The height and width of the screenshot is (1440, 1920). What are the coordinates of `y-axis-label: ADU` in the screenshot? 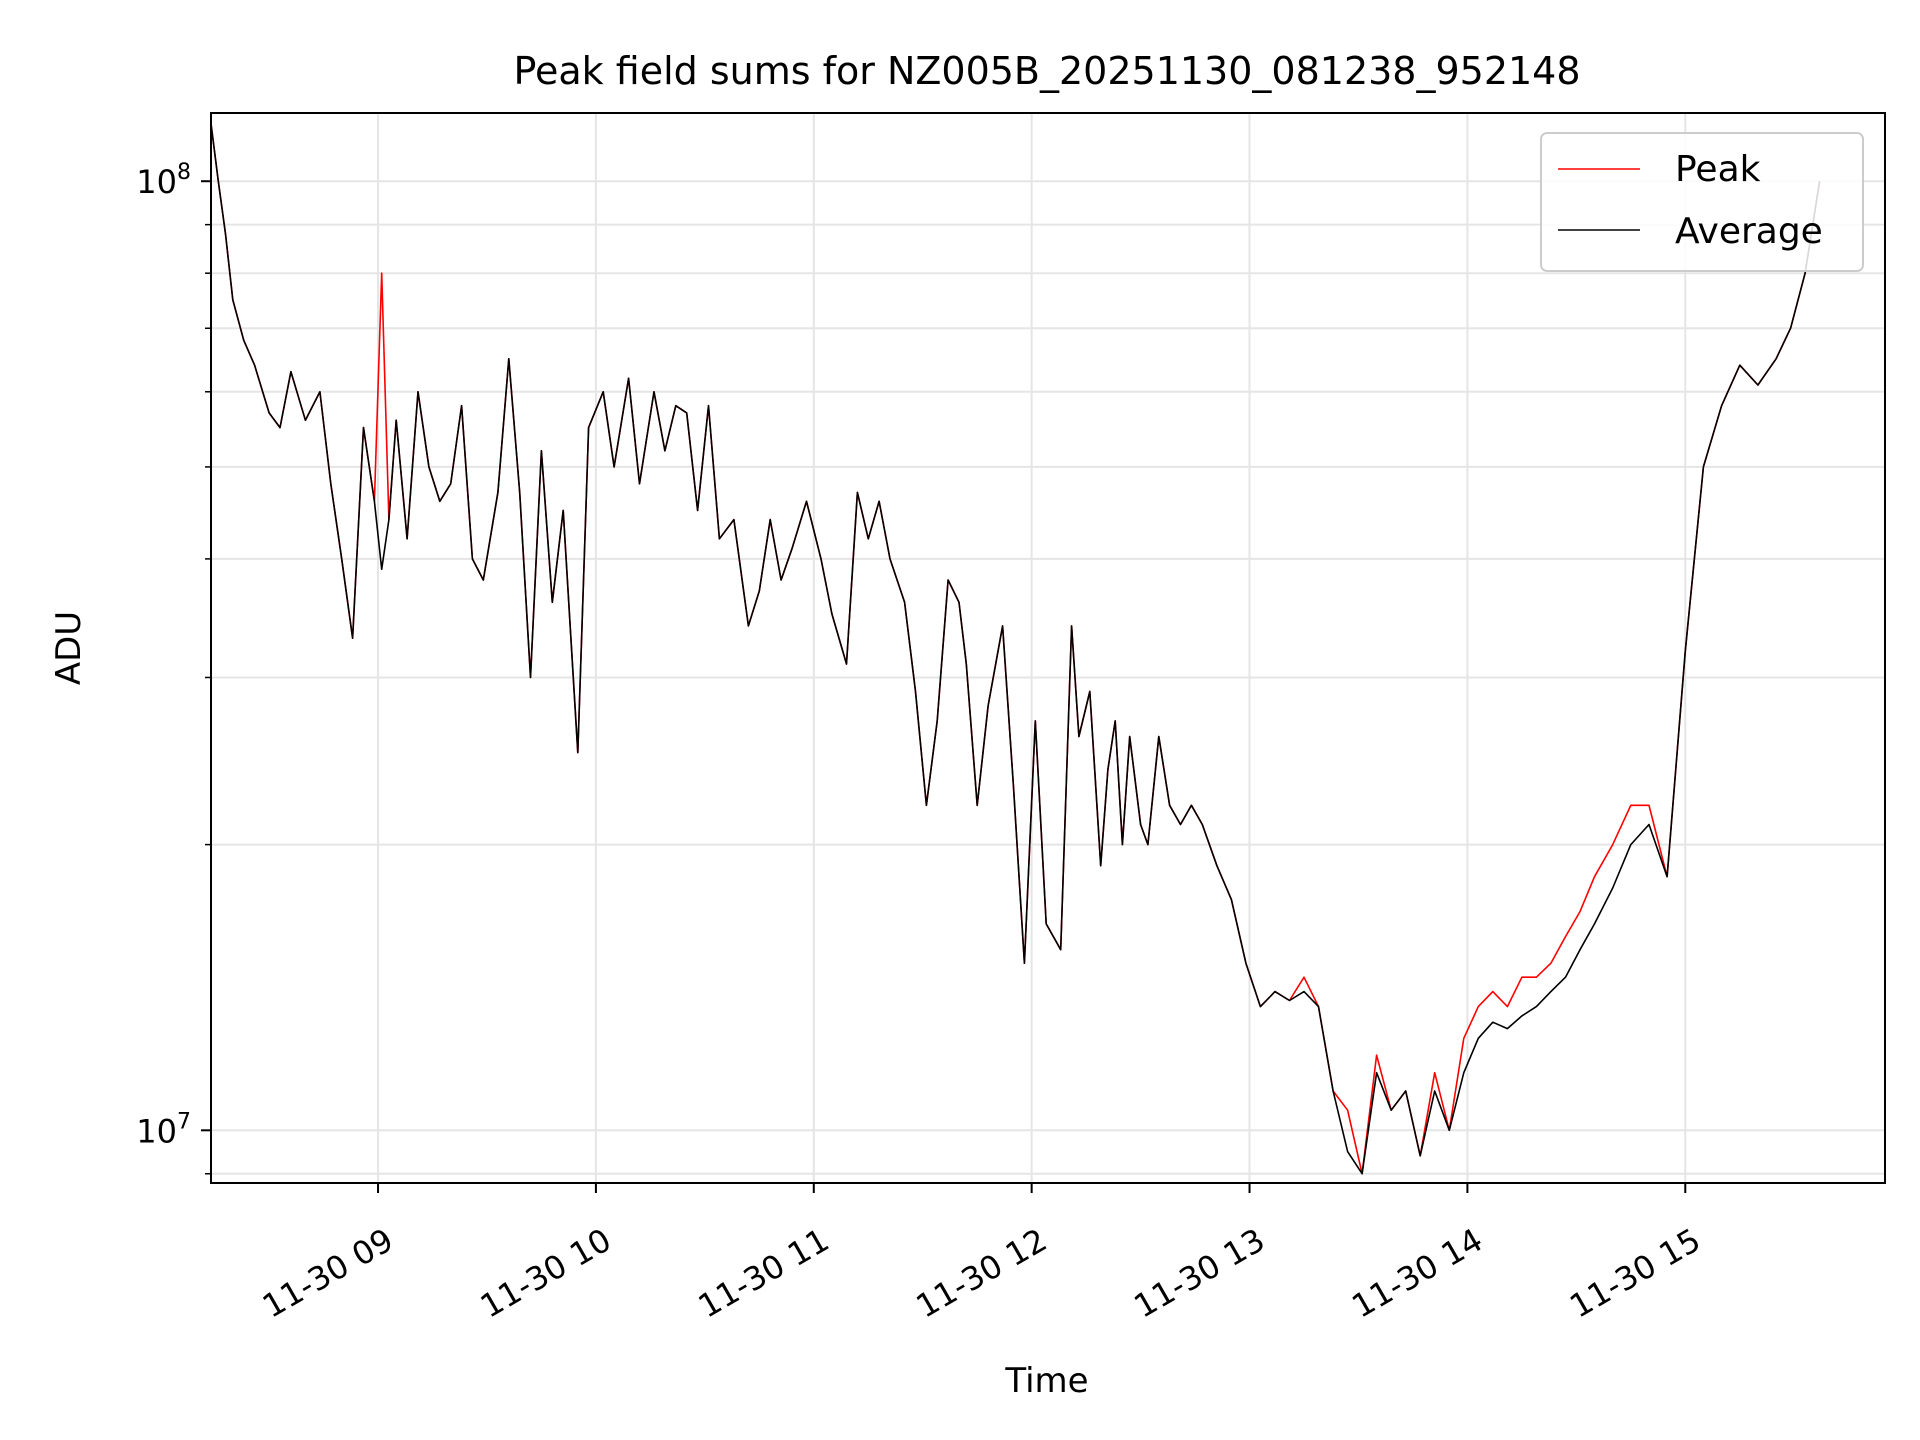 It's located at (69, 648).